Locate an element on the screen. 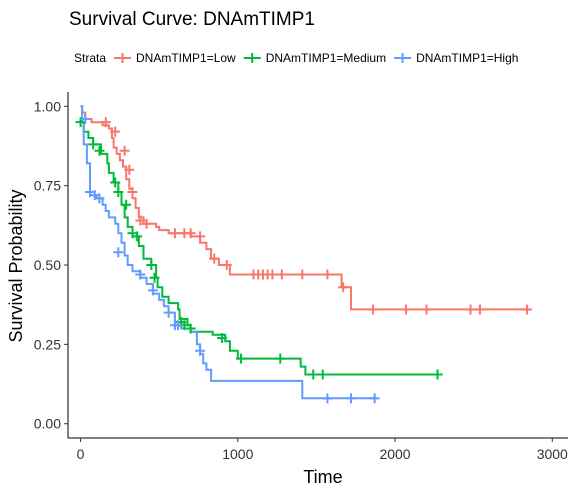  x-tick-label: 0 is located at coordinates (81, 454).